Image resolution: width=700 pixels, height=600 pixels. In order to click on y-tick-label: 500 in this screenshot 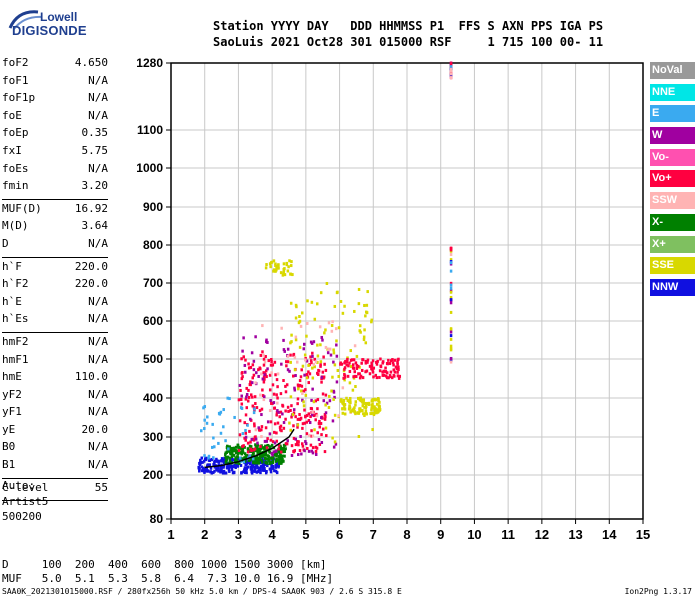, I will do `click(153, 359)`.